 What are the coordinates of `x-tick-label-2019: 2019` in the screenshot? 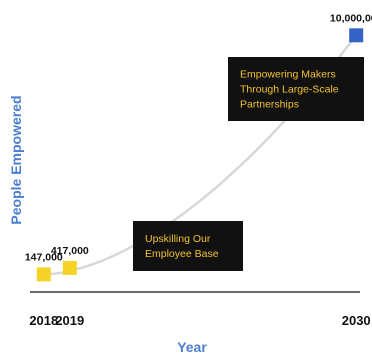 It's located at (69, 320).